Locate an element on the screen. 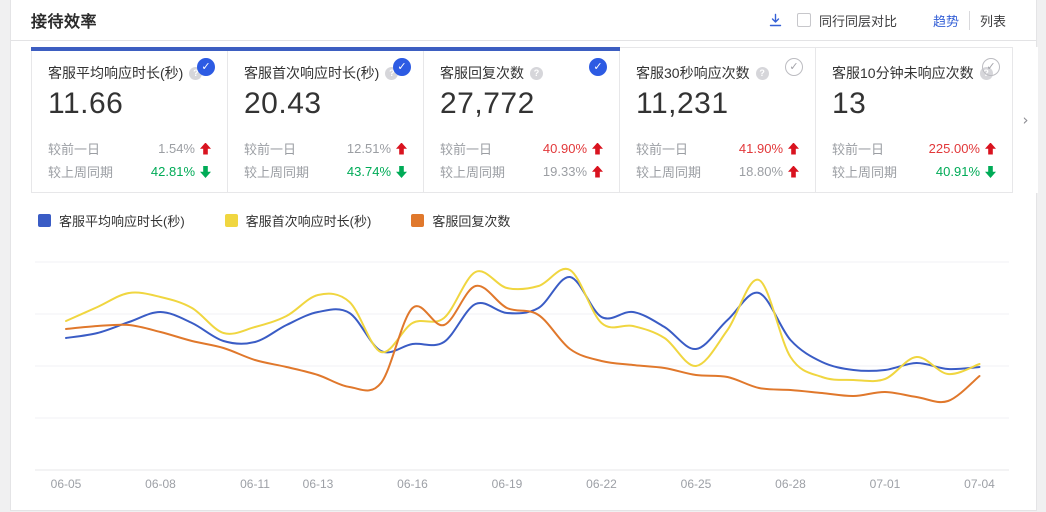  card-value: 11.66 is located at coordinates (86, 103).